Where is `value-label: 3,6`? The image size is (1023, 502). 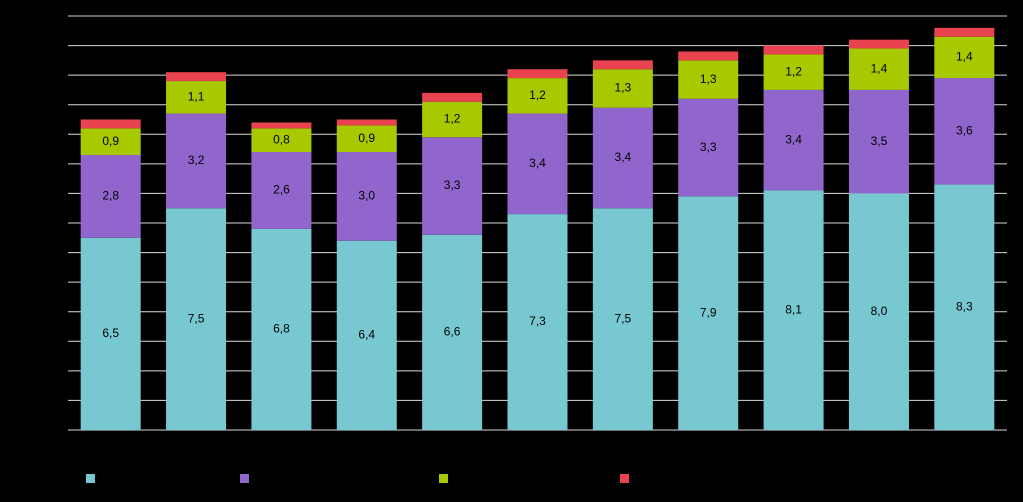 value-label: 3,6 is located at coordinates (964, 131).